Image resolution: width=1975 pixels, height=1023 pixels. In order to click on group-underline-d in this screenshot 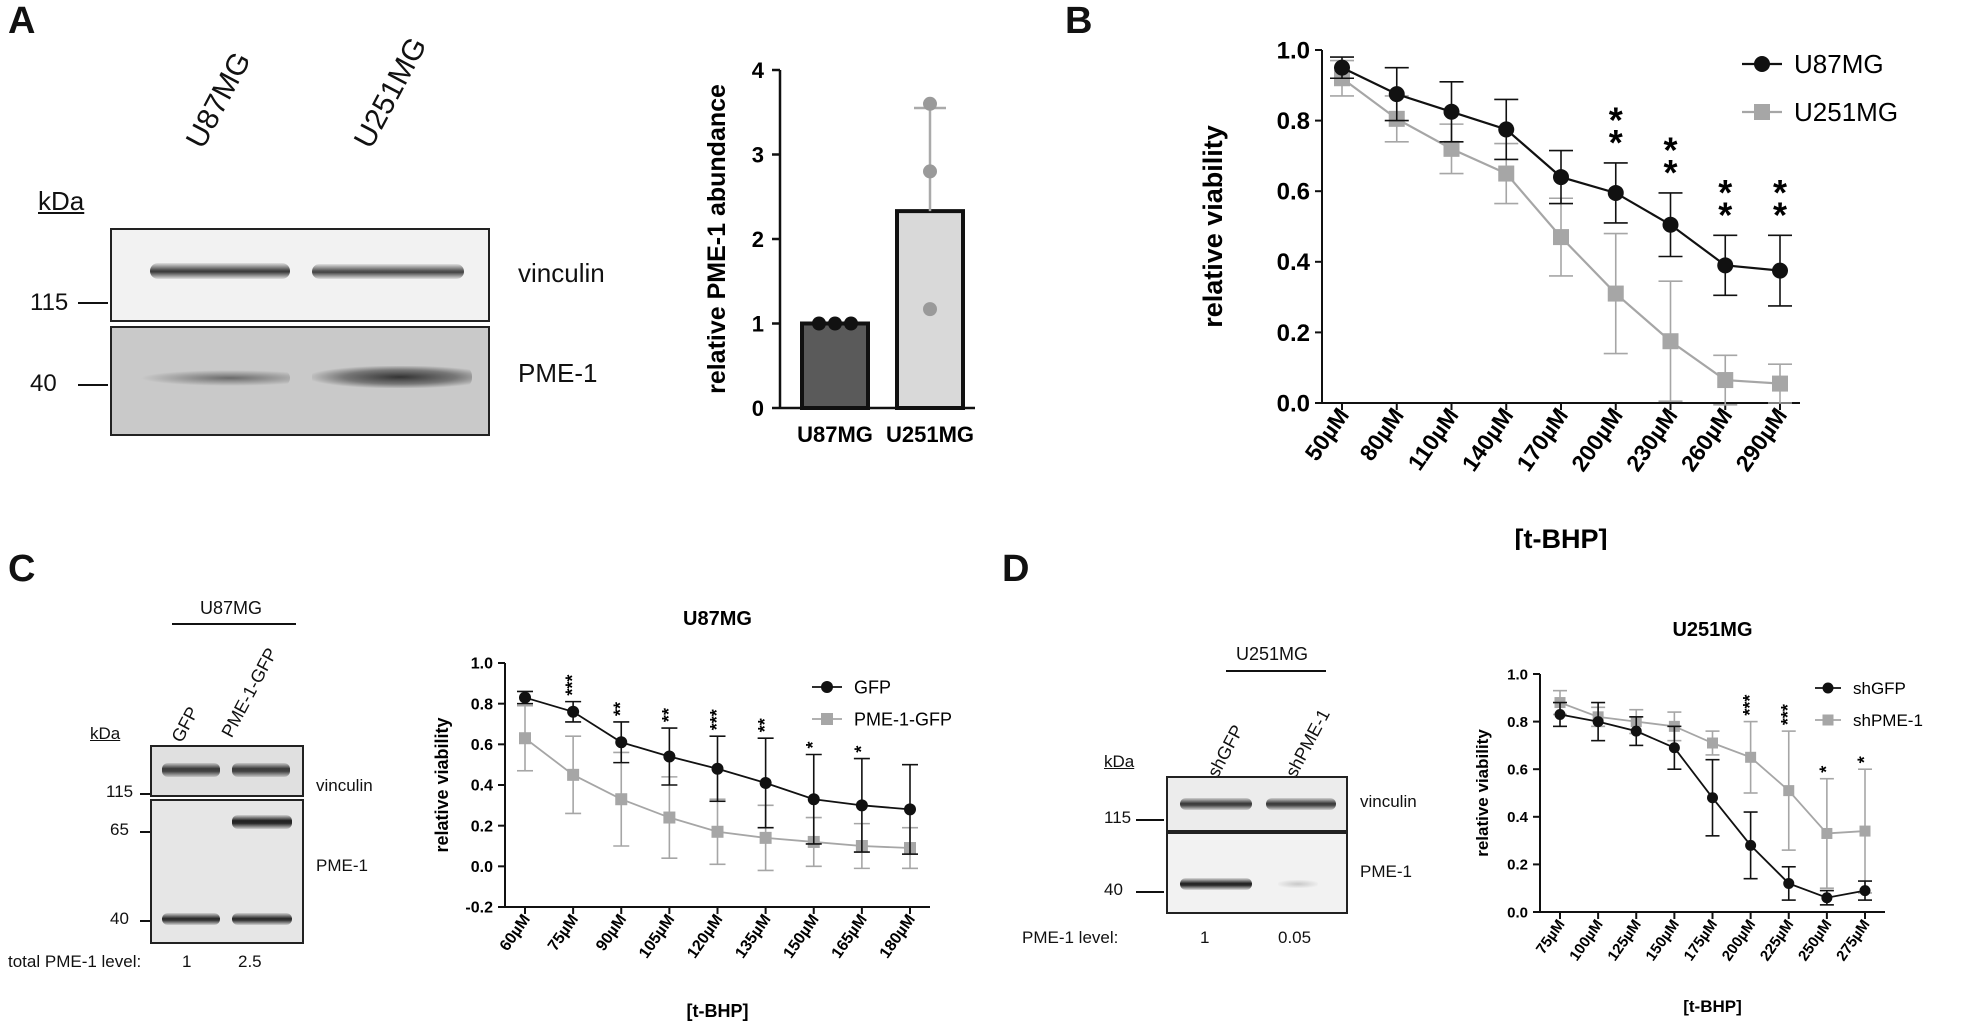, I will do `click(1276, 671)`.